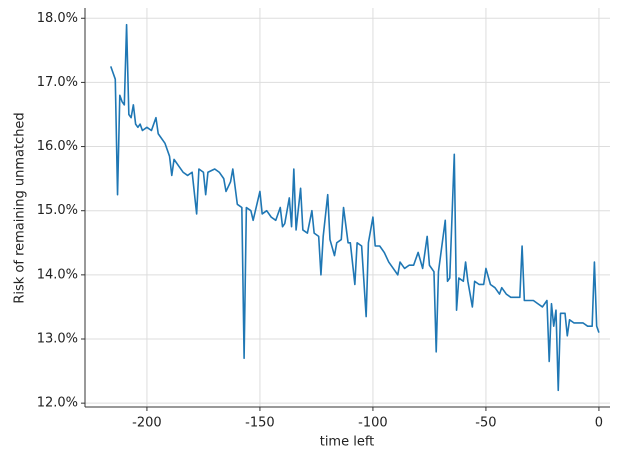  I want to click on x-tick-label: -100, so click(373, 423).